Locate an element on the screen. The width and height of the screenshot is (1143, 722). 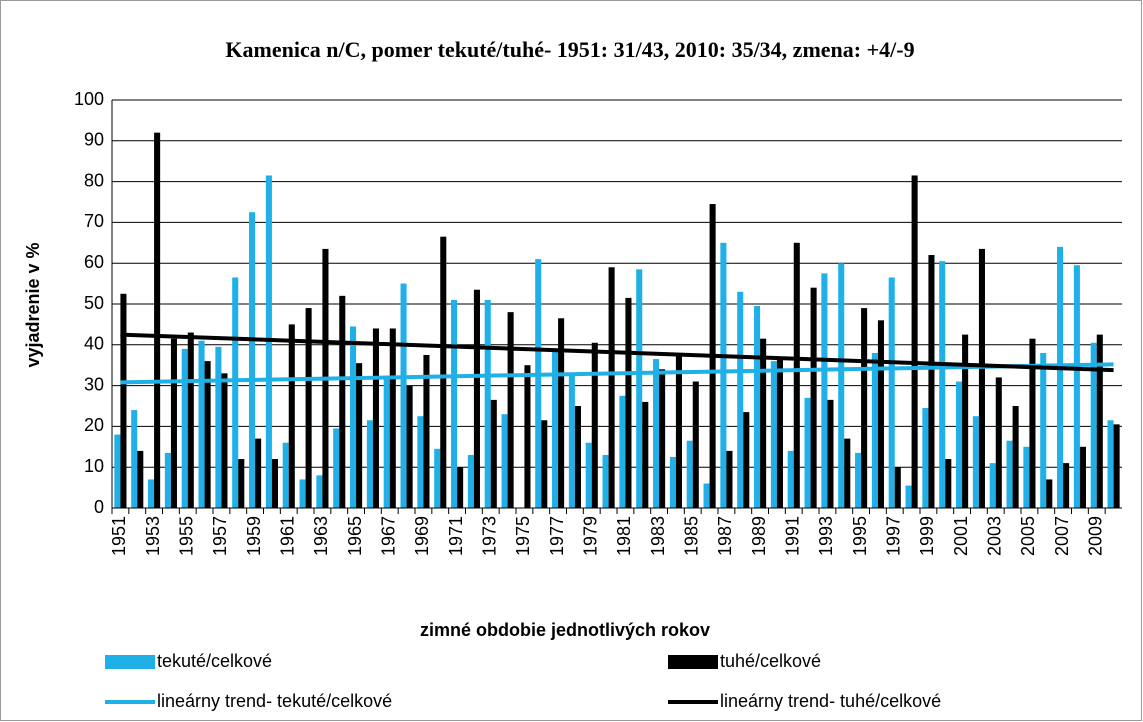
x-tick-label: 1955 is located at coordinates (187, 536).